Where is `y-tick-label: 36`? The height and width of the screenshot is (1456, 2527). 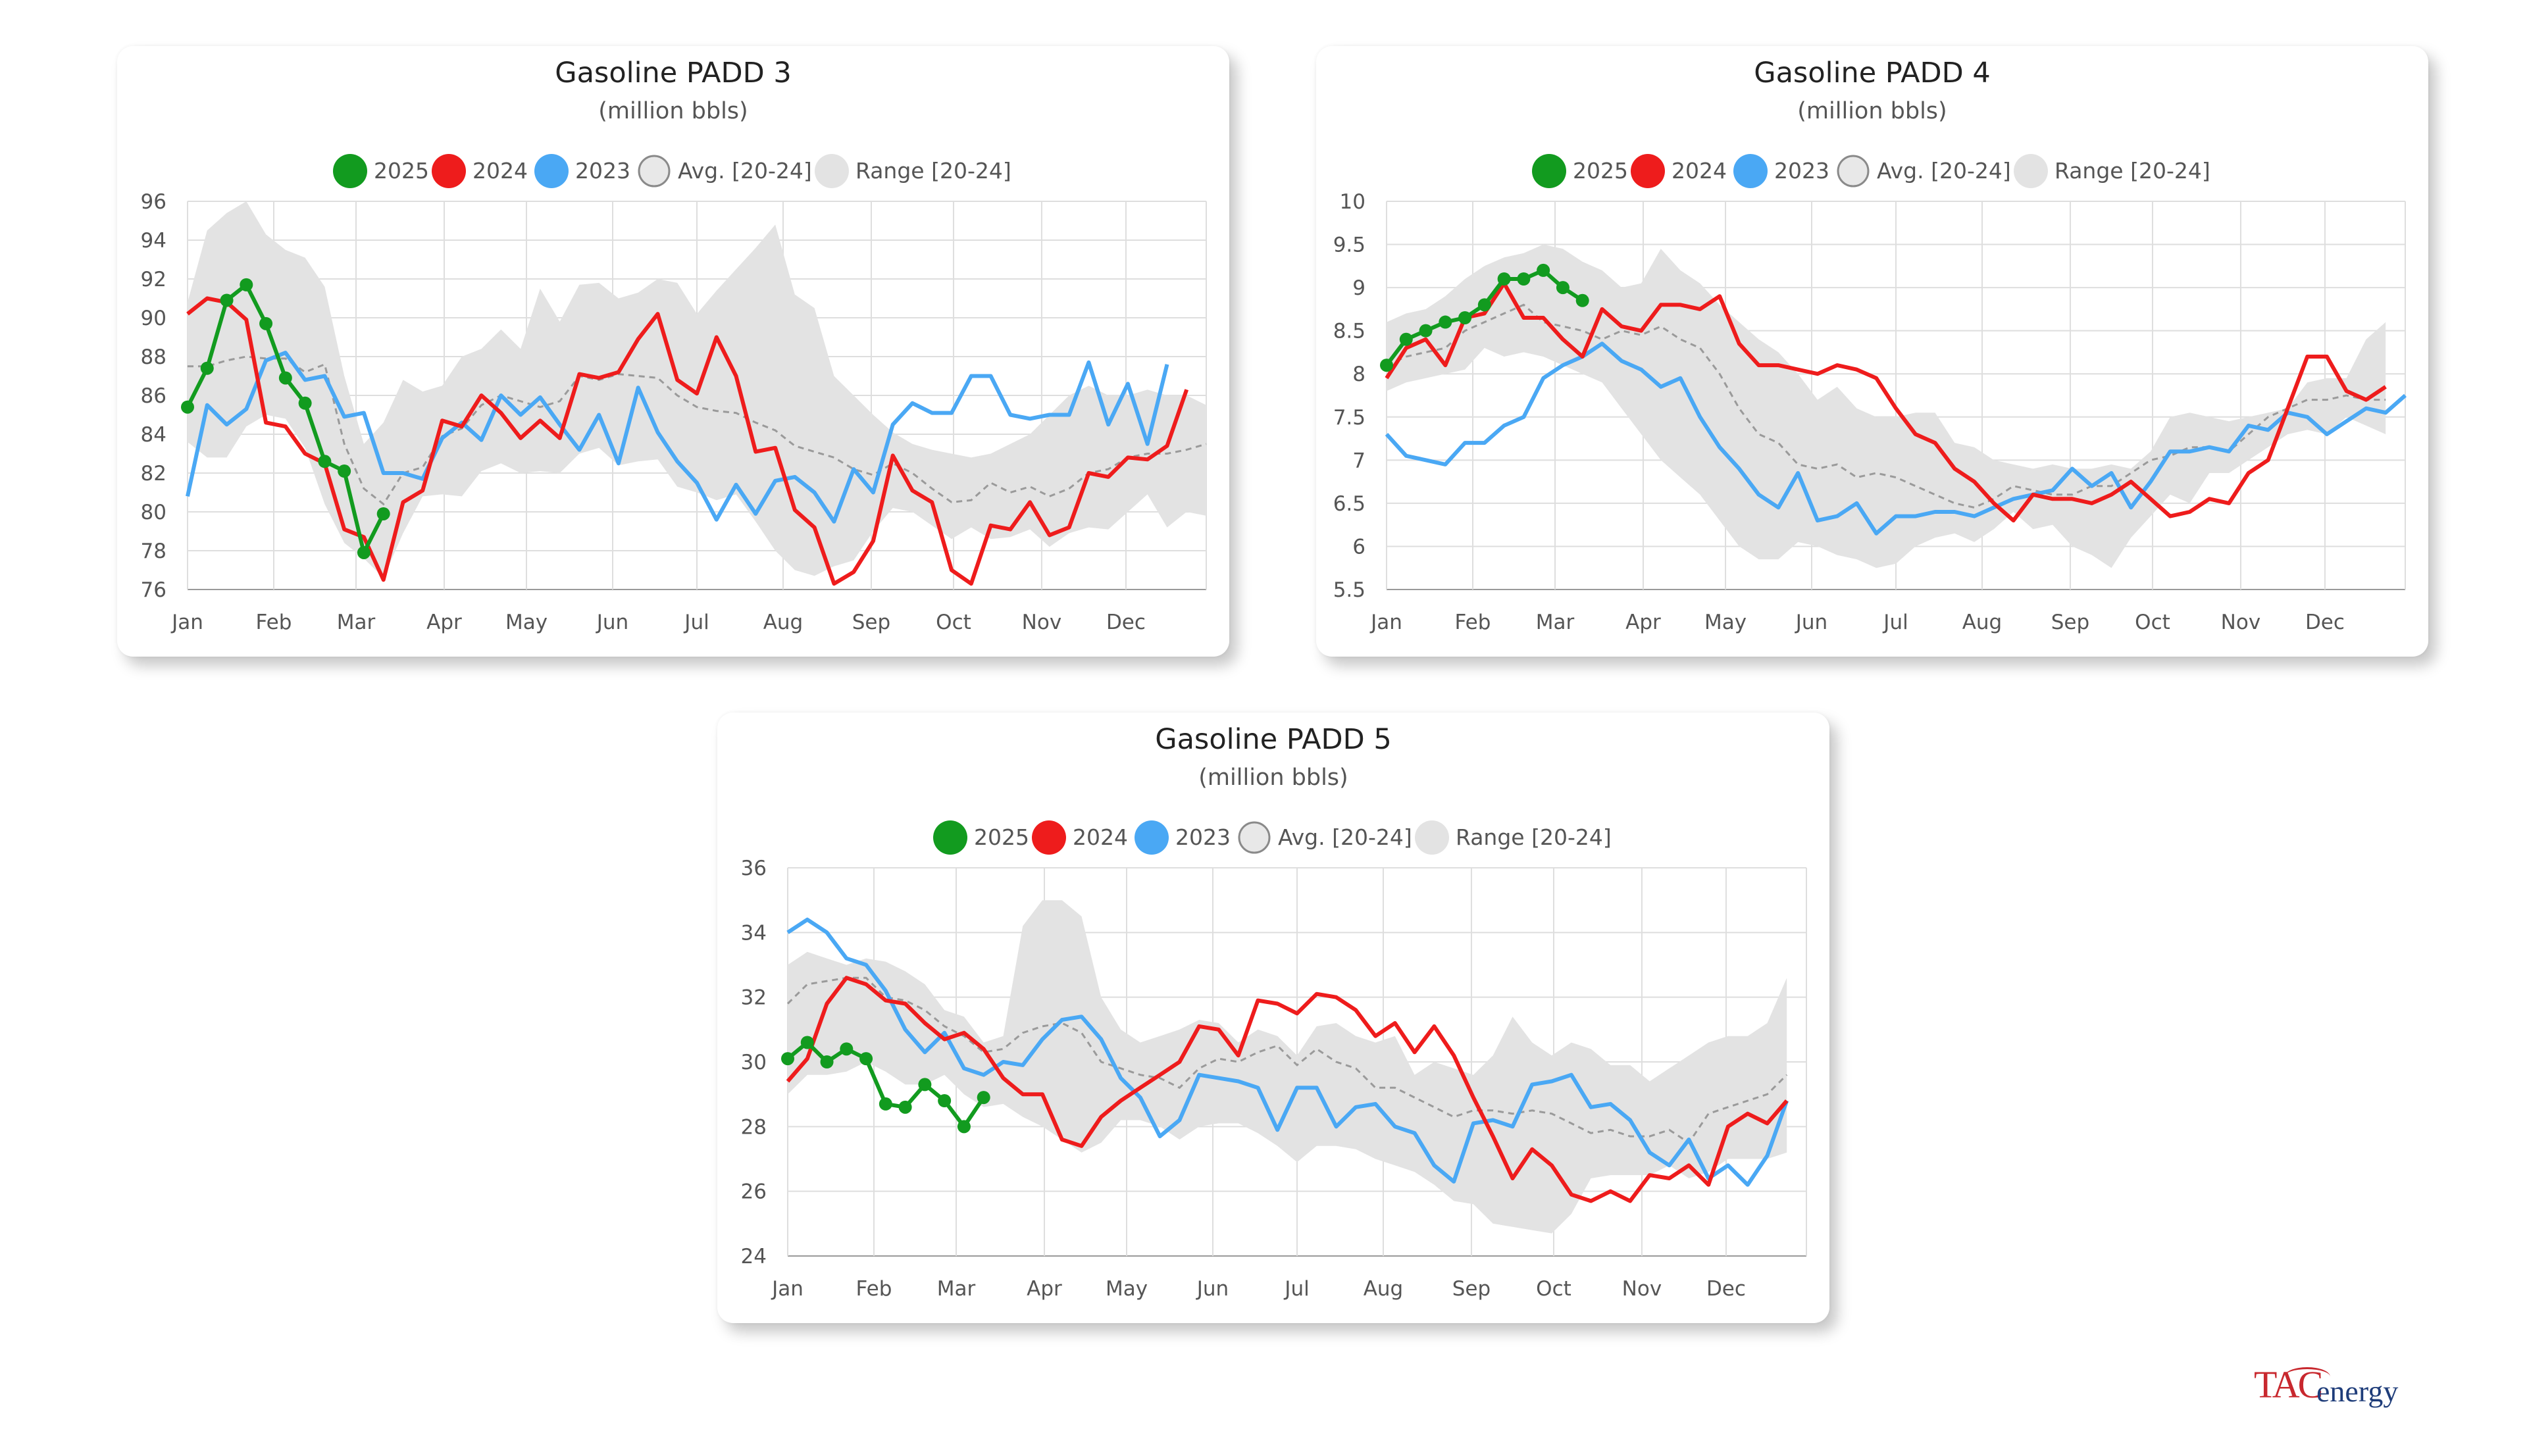
y-tick-label: 36 is located at coordinates (754, 868).